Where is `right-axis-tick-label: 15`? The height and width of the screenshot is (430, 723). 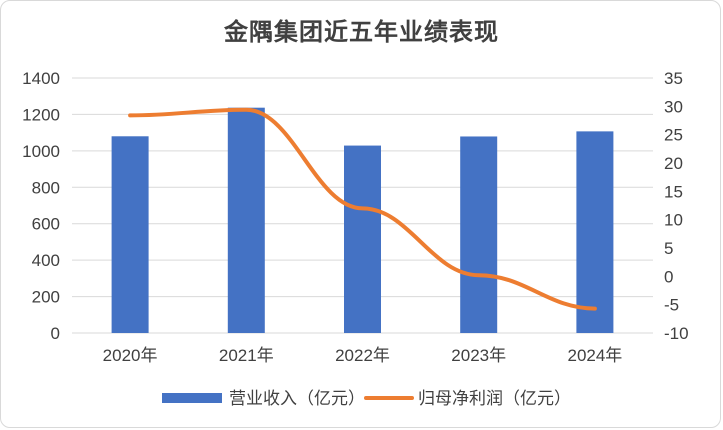
right-axis-tick-label: 15 is located at coordinates (673, 191).